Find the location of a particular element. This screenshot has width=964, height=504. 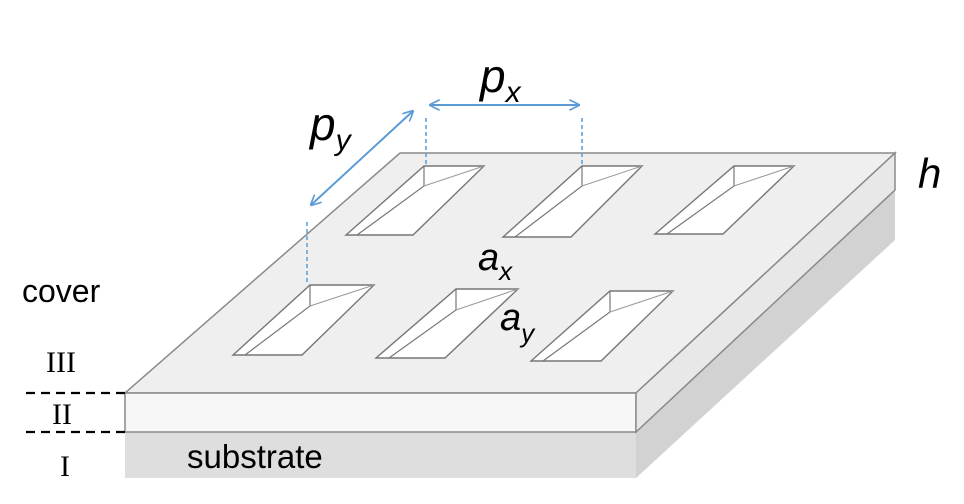

hole-row-front is located at coordinates (453, 323).